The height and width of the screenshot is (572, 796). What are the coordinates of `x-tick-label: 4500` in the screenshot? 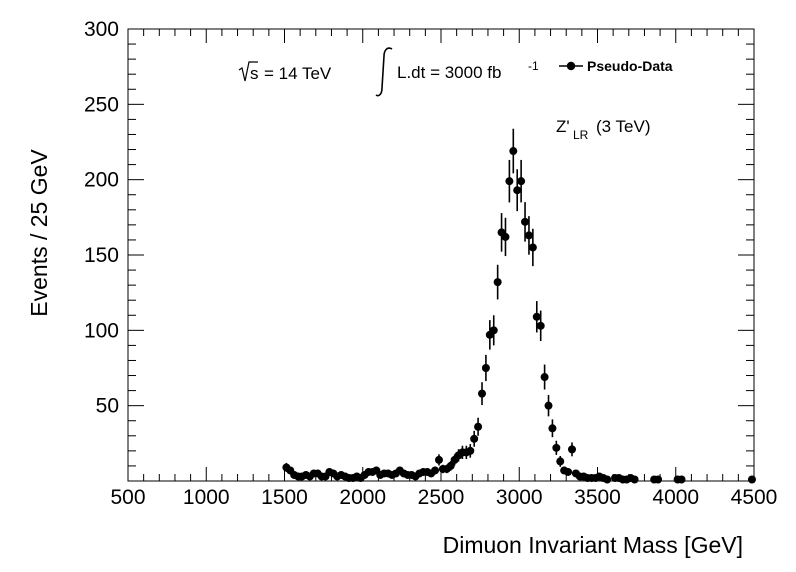 It's located at (754, 497).